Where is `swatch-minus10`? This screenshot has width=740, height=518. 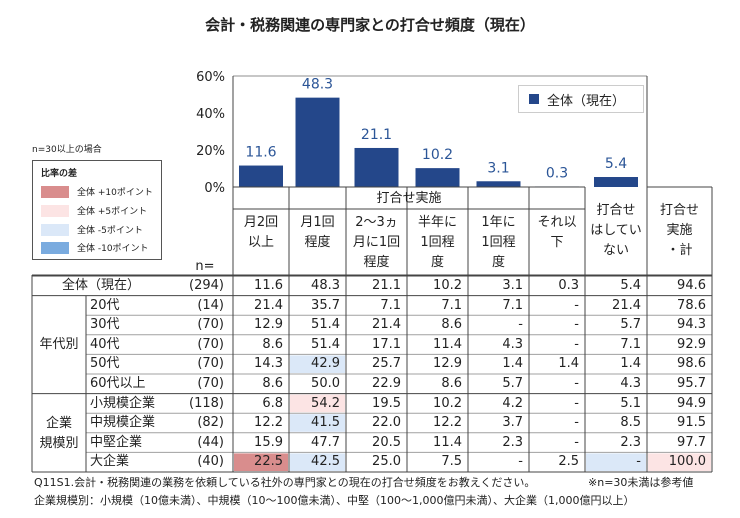
swatch-minus10 is located at coordinates (55, 247).